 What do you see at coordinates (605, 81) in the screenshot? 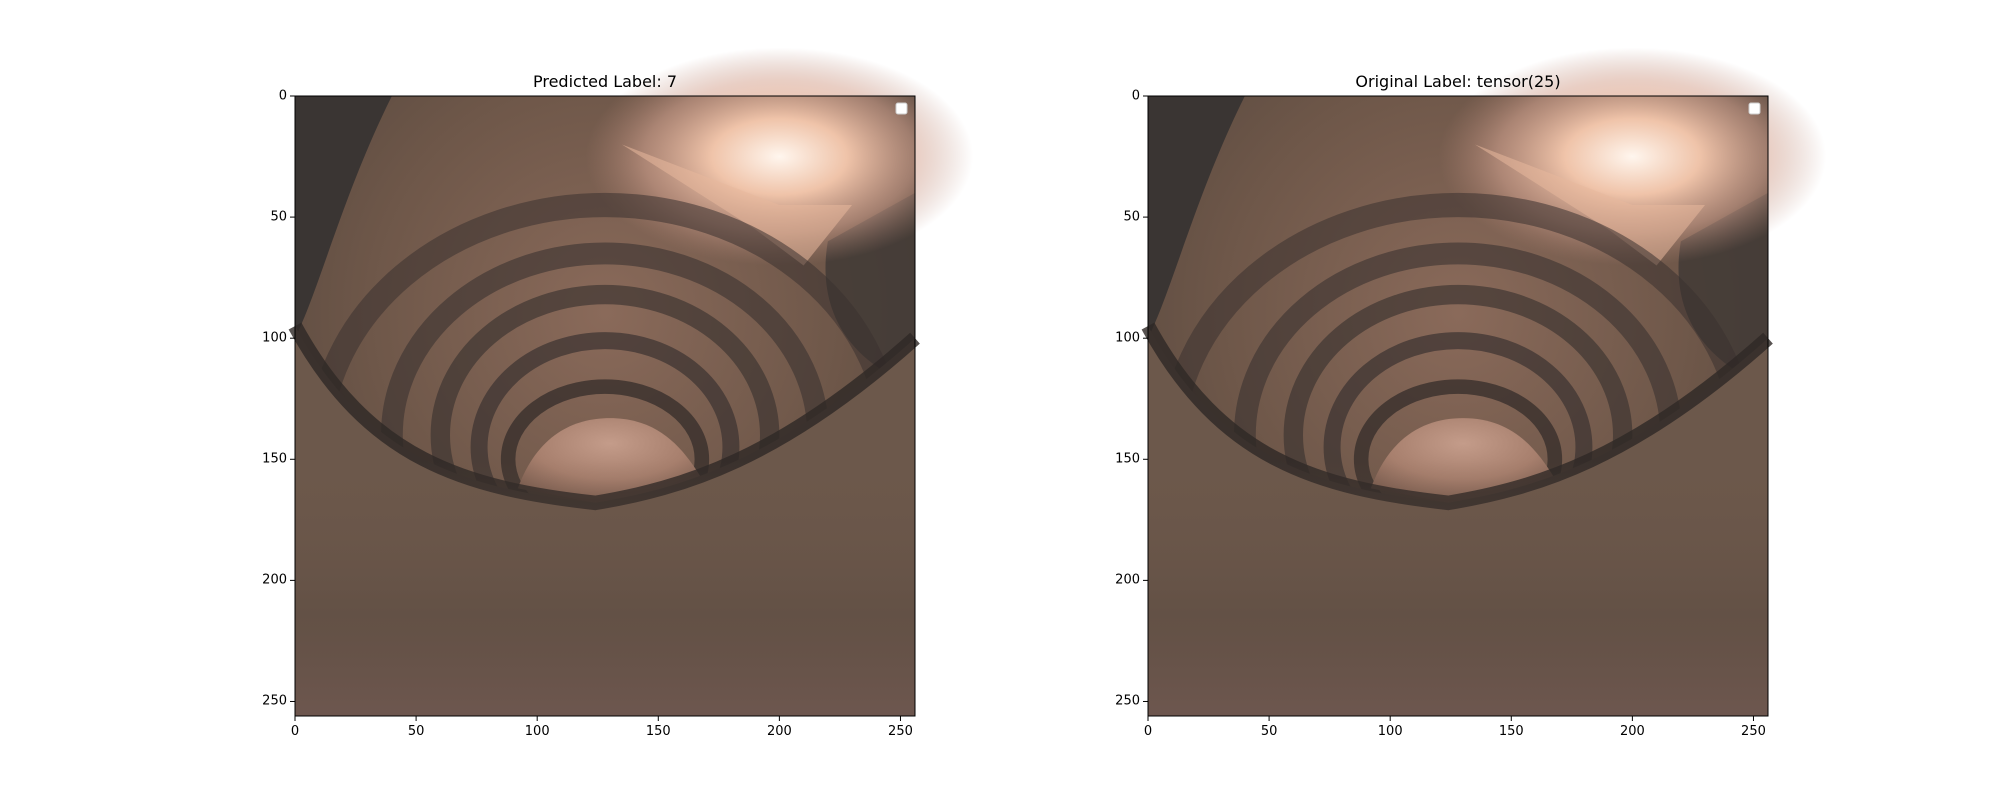
I see `left-panel-title: Predicted Label: 7` at bounding box center [605, 81].